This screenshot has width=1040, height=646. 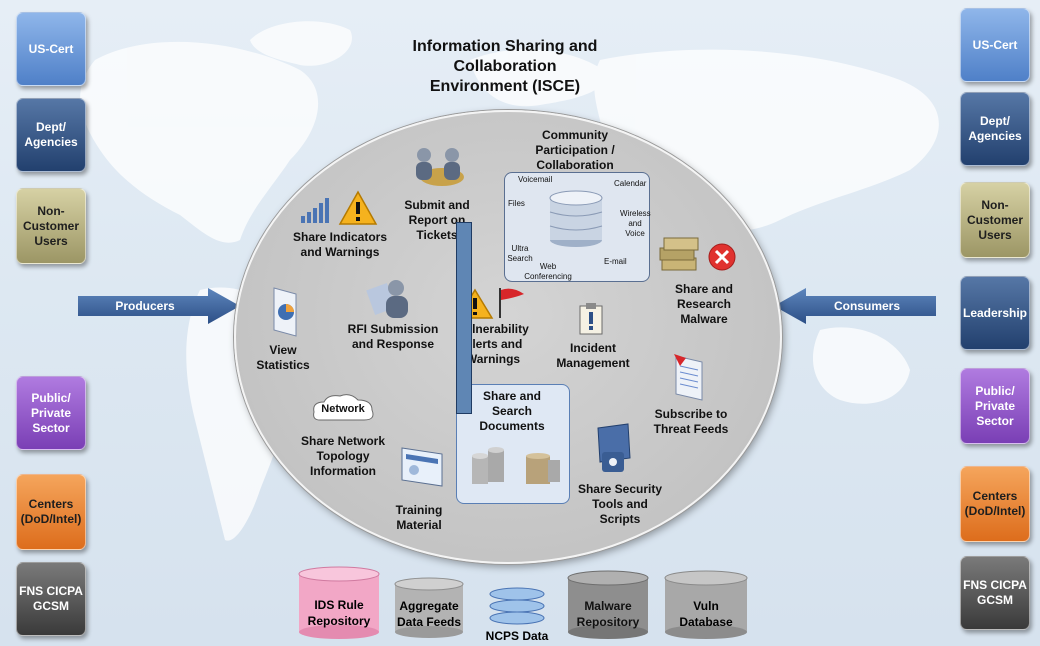 I want to click on collab-wireless: Wireless and Voice, so click(x=635, y=223).